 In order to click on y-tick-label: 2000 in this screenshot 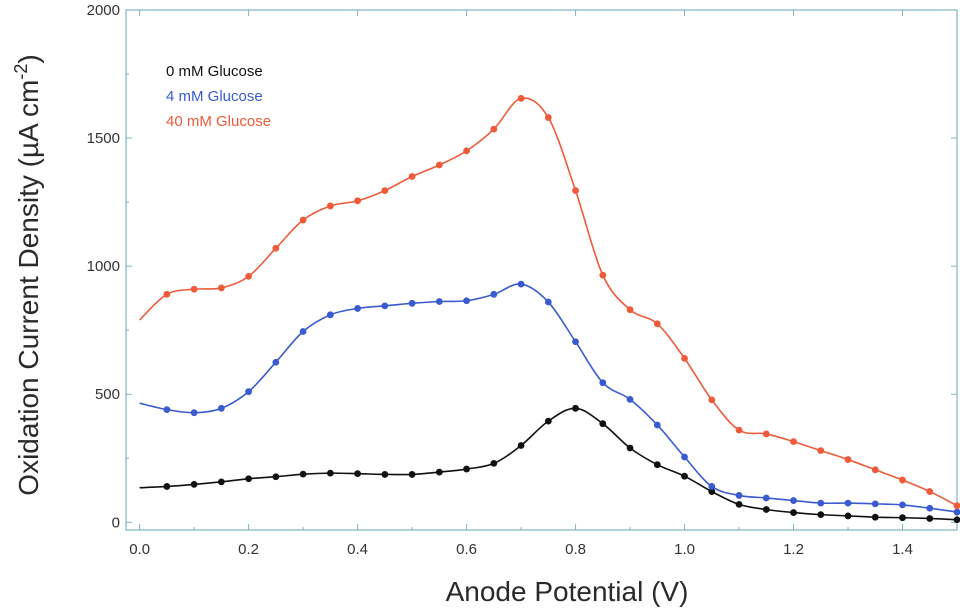, I will do `click(103, 10)`.